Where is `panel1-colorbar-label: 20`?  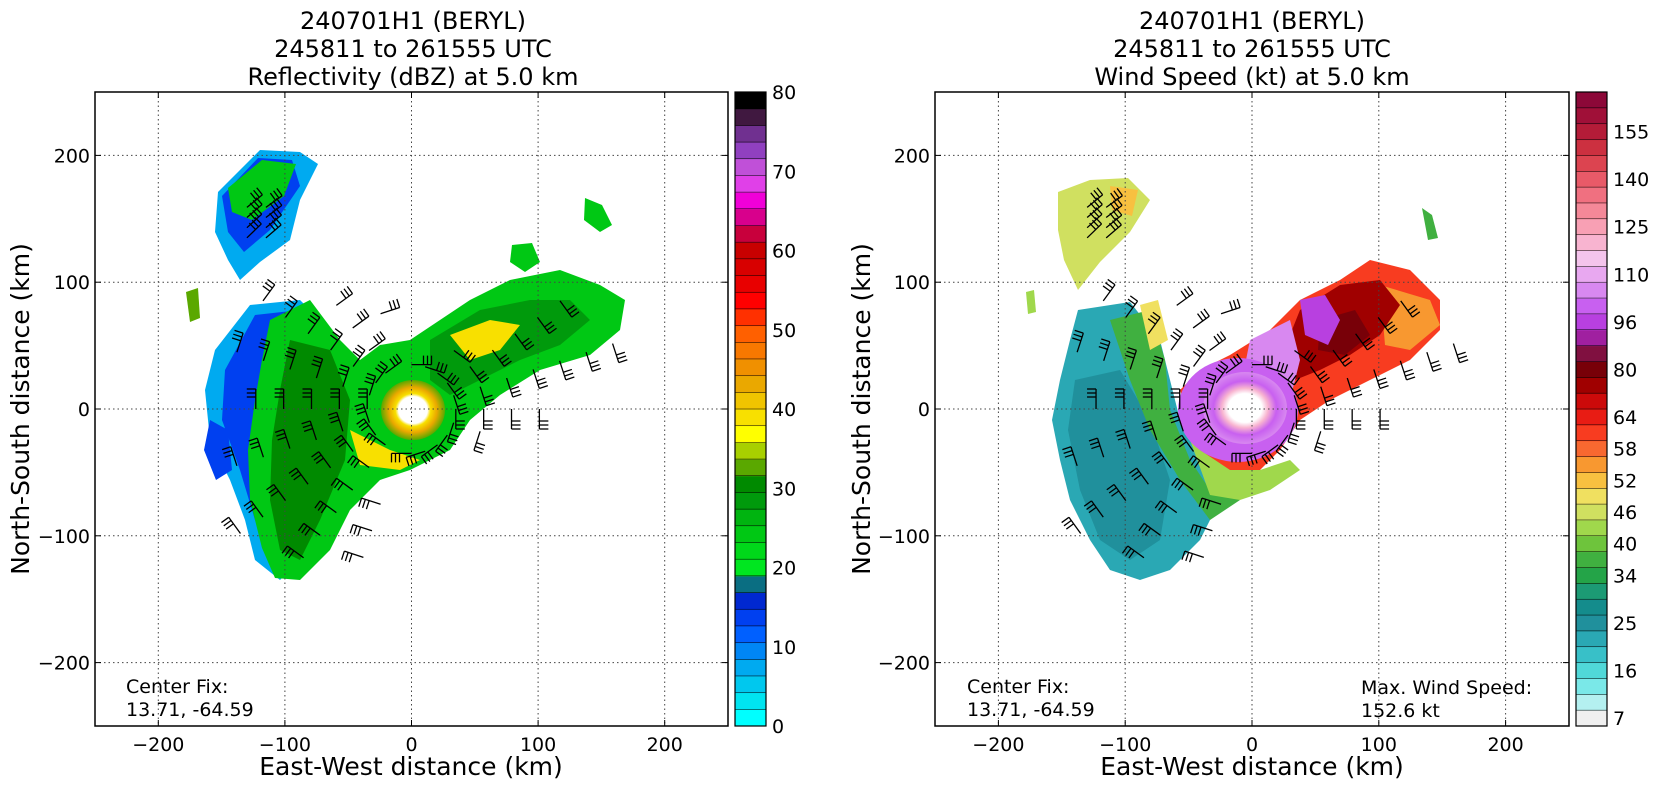 panel1-colorbar-label: 20 is located at coordinates (784, 569).